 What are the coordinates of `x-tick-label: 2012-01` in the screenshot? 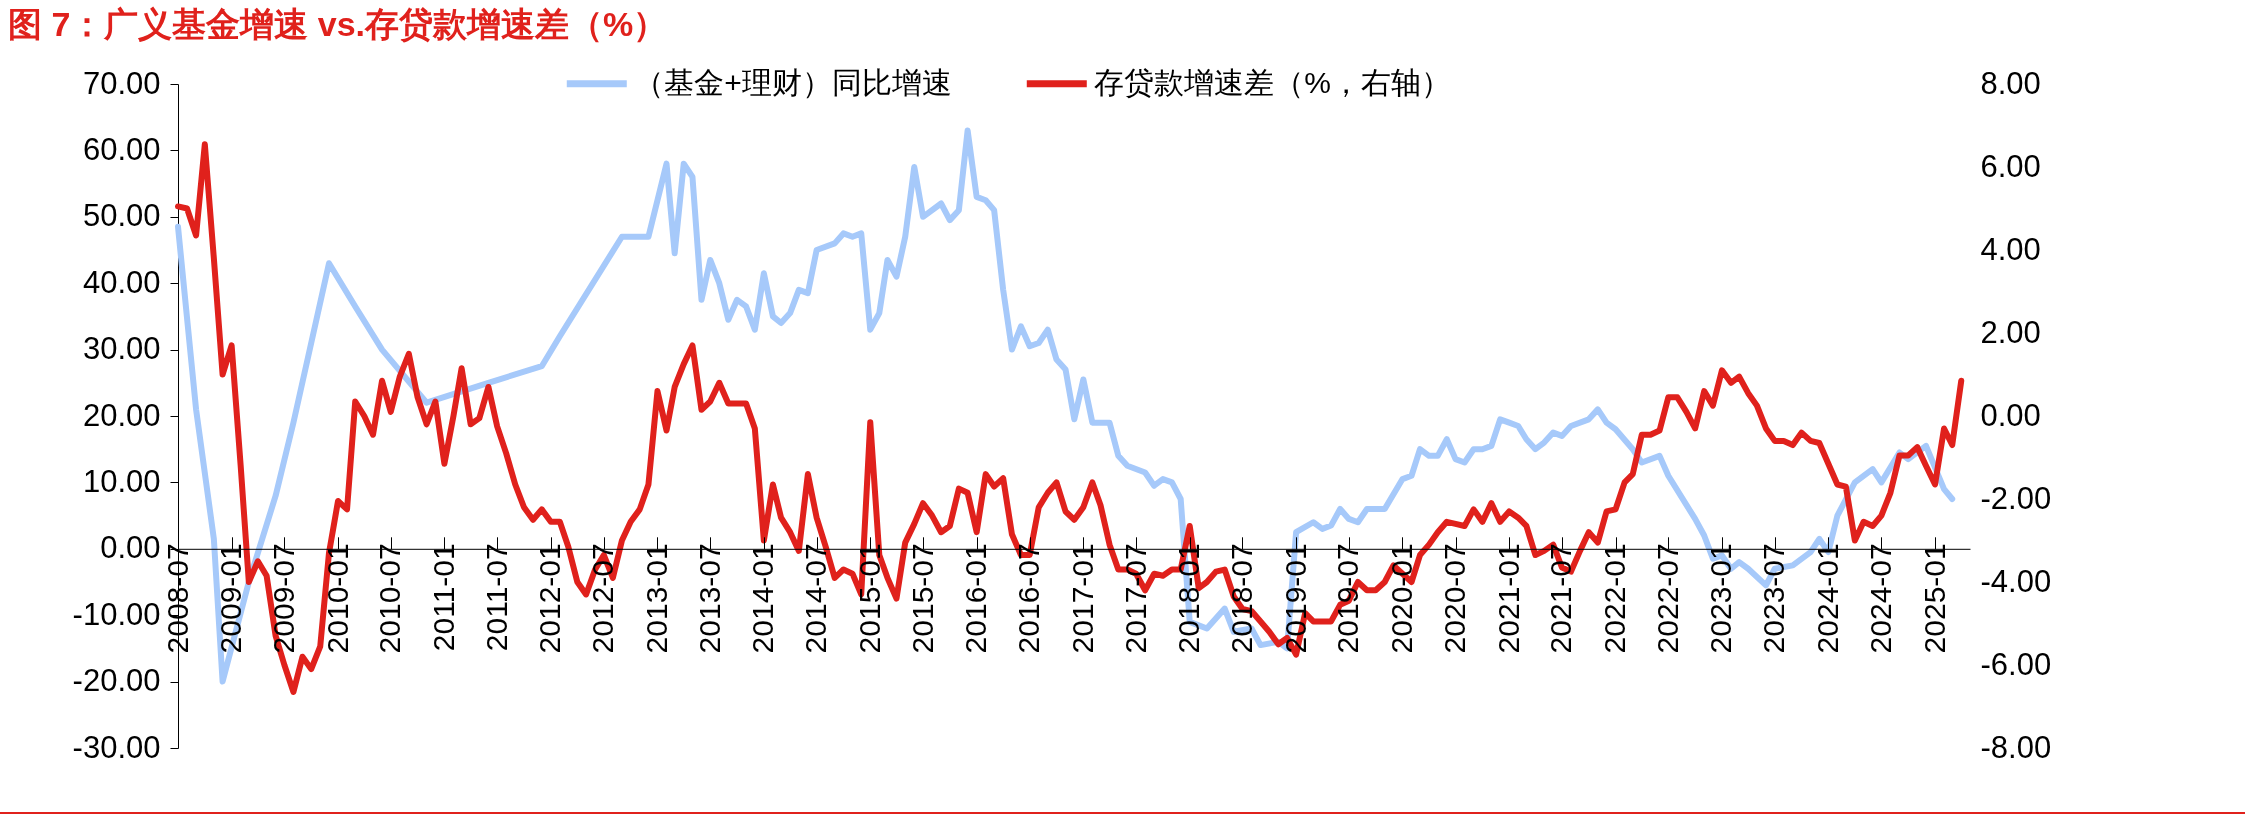 It's located at (550, 598).